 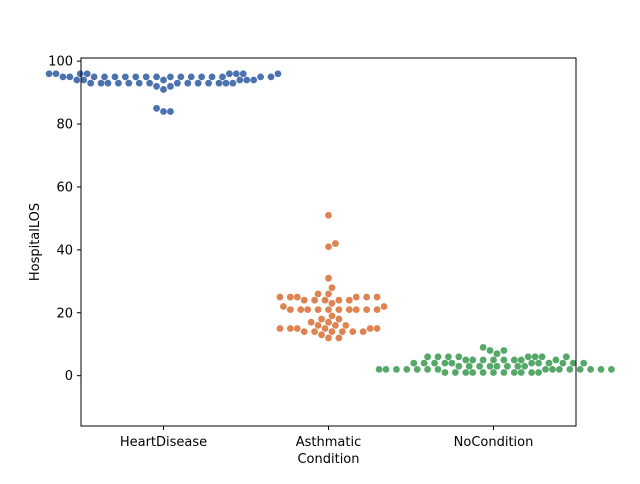 What do you see at coordinates (69, 376) in the screenshot?
I see `y-tick-label: 0` at bounding box center [69, 376].